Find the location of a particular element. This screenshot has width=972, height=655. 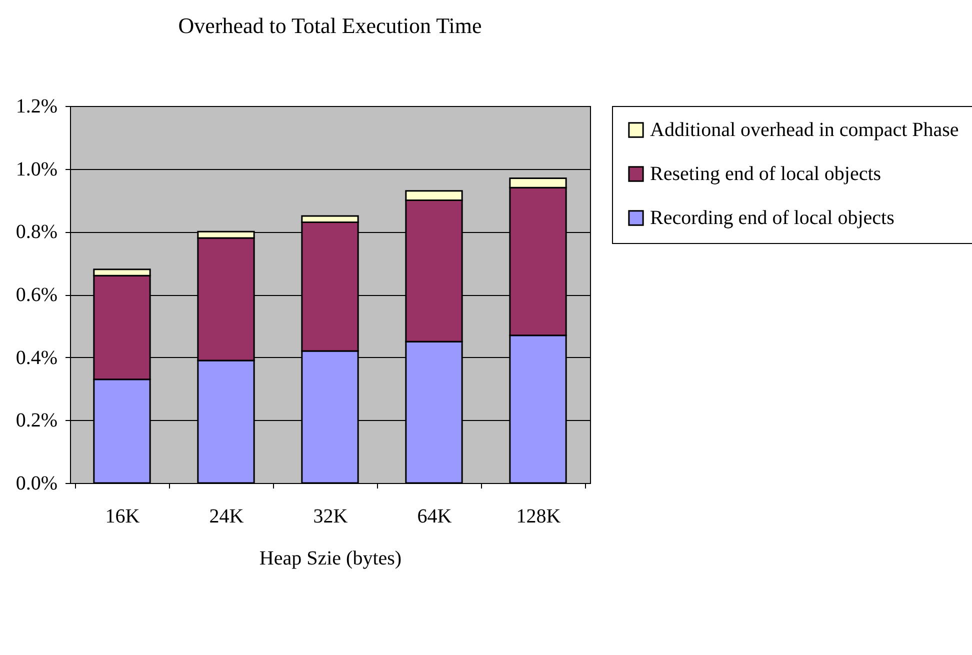

y-tick-label: 0.2% is located at coordinates (37, 421).